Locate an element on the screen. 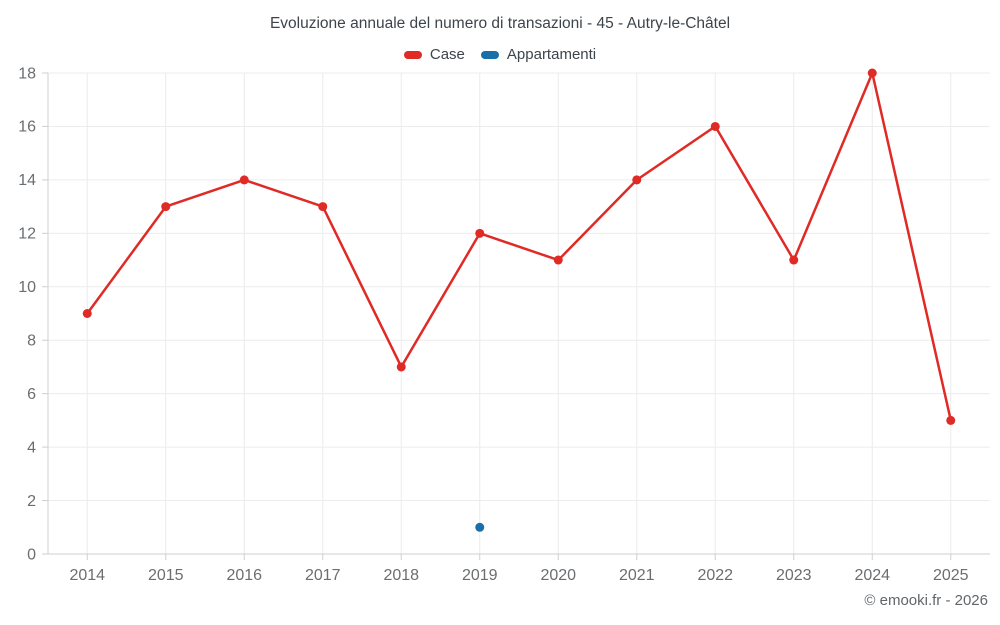 This screenshot has height=625, width=1000. svg-text: 16 is located at coordinates (27, 127).